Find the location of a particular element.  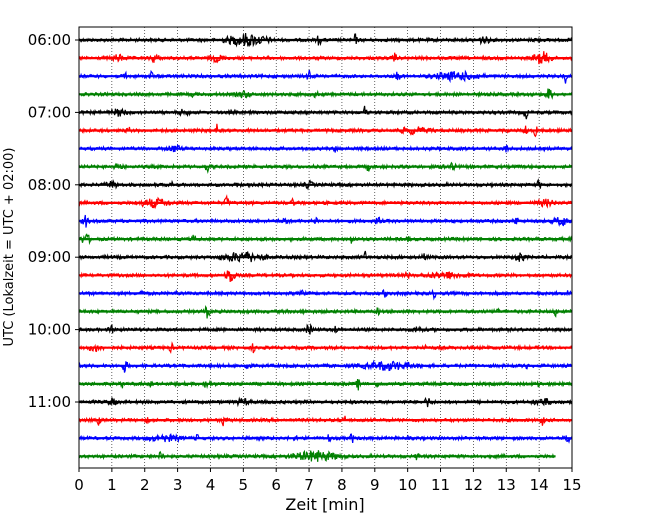

y-tick-label: 09:00 is located at coordinates (49, 257).